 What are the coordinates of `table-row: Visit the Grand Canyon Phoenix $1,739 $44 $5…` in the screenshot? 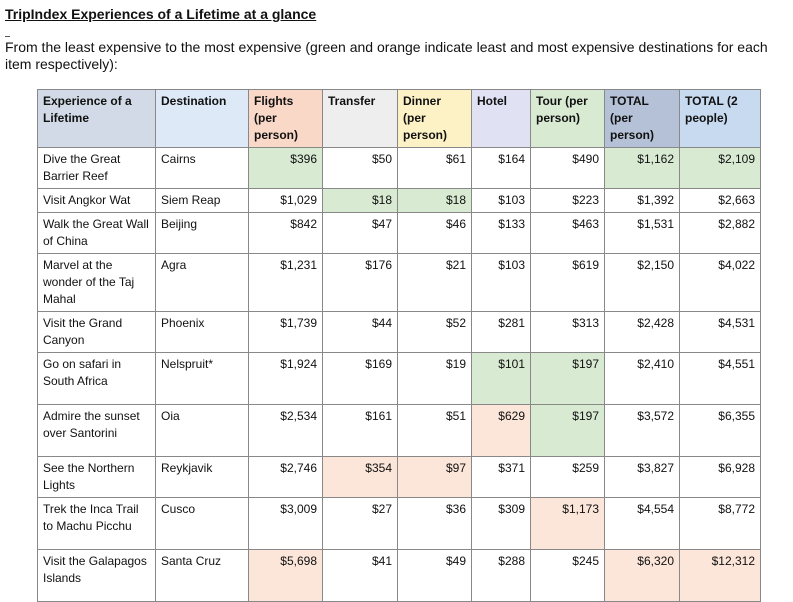 It's located at (399, 332).